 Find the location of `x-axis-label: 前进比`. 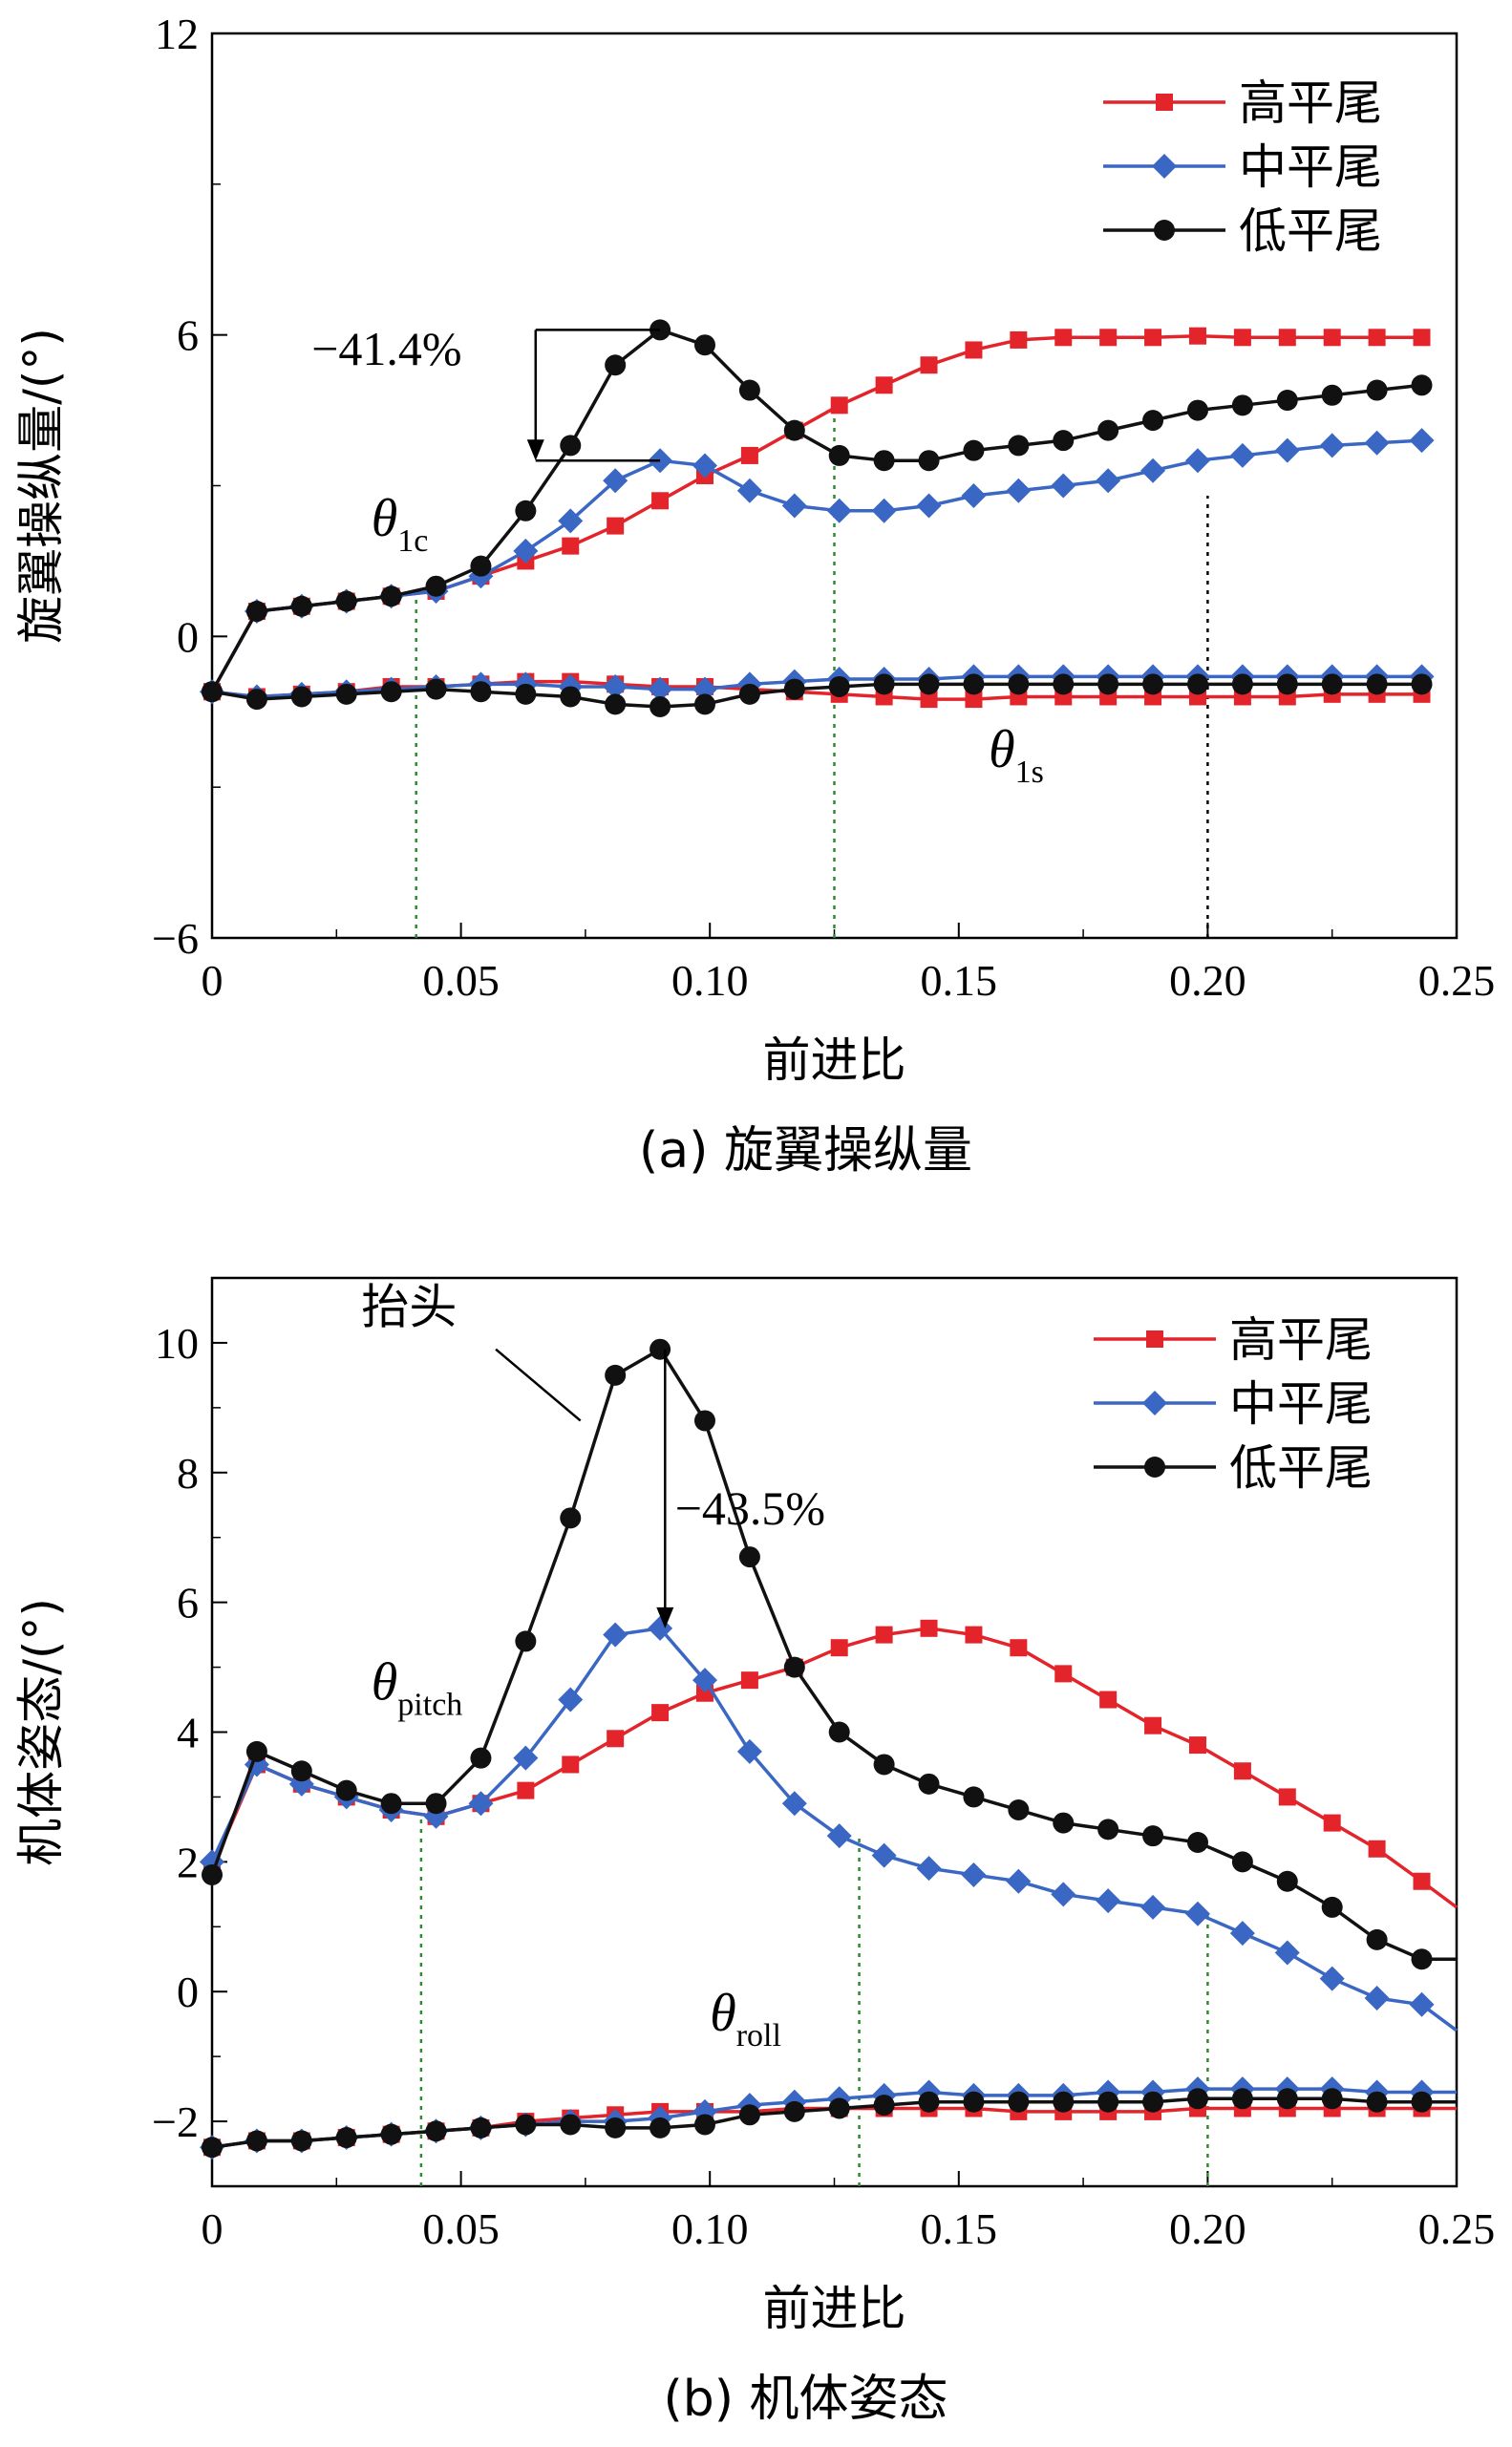

x-axis-label: 前进比 is located at coordinates (834, 1060).